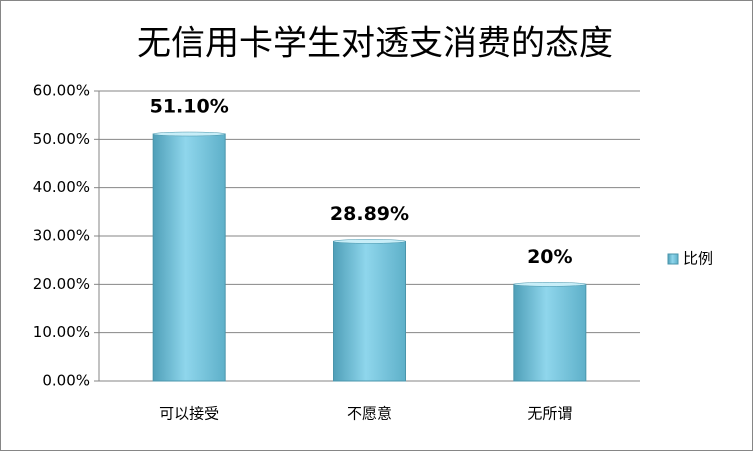 The image size is (753, 451). What do you see at coordinates (61, 284) in the screenshot?
I see `y-tick-label: 20.00%` at bounding box center [61, 284].